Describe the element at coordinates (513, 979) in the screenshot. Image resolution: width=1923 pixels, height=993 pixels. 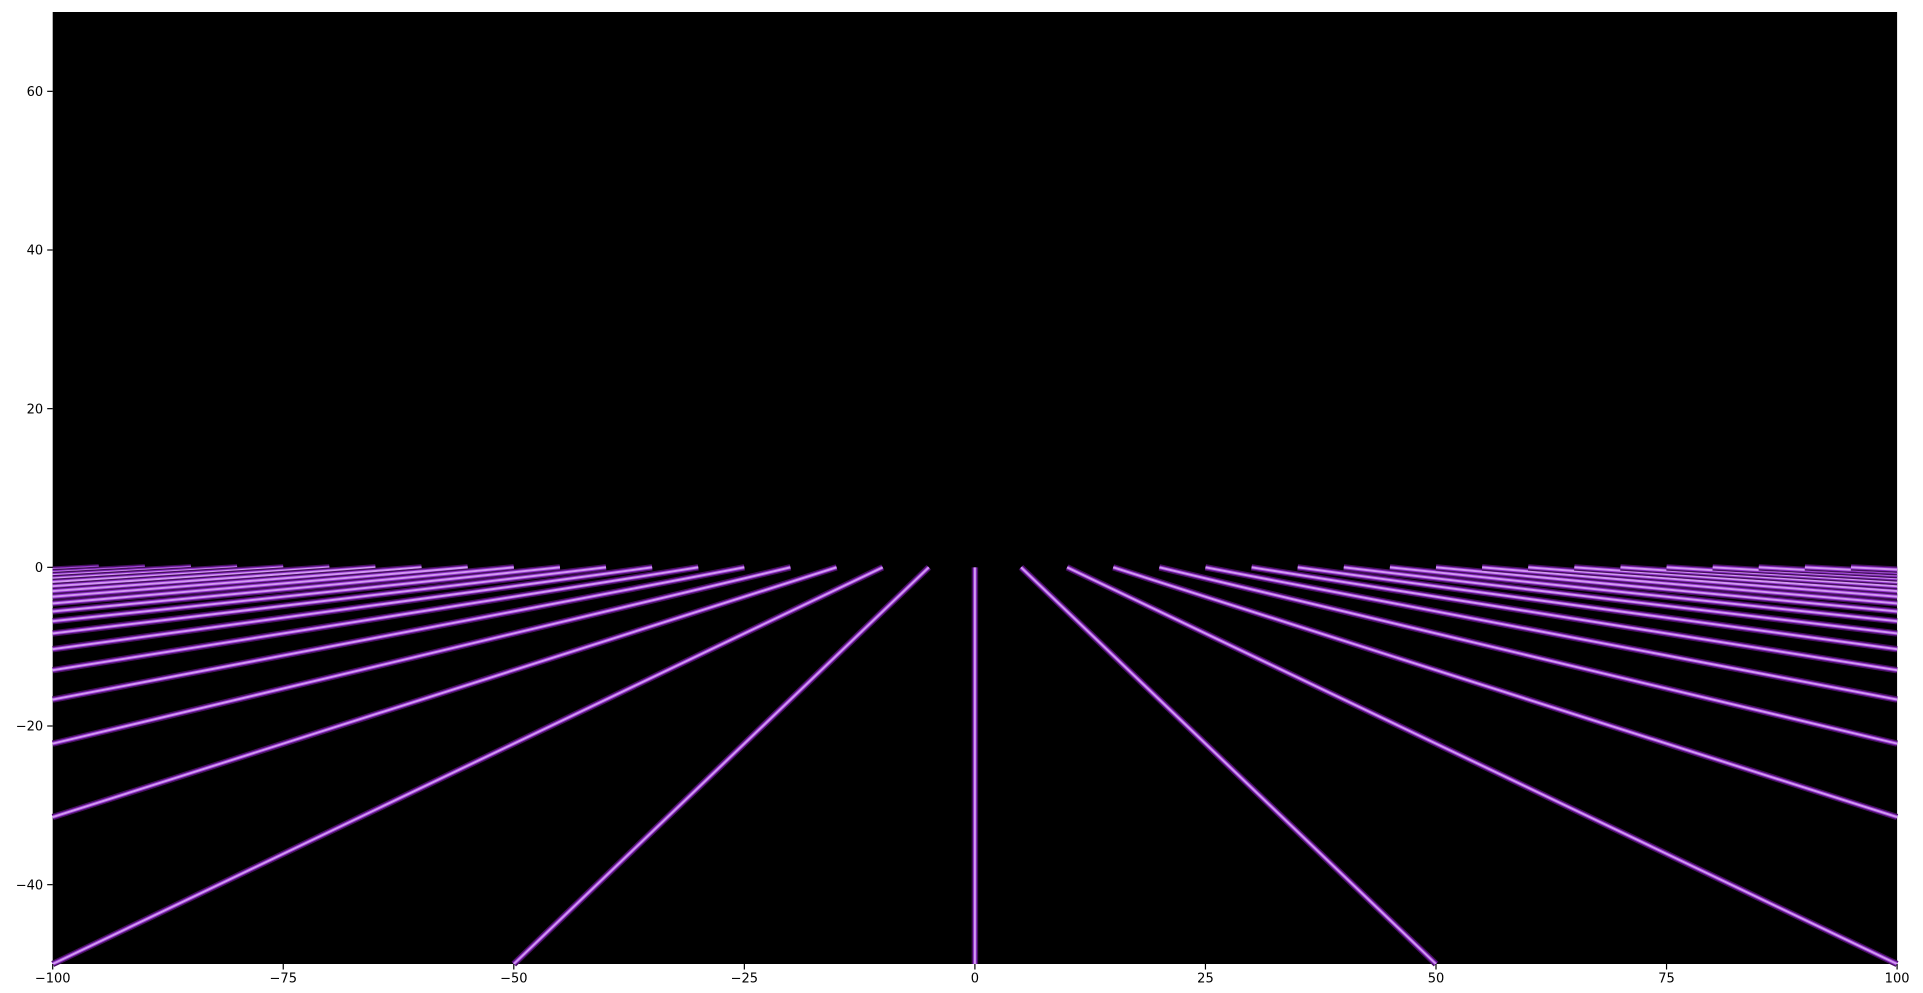
I see `x-tick-label: −50` at that location.